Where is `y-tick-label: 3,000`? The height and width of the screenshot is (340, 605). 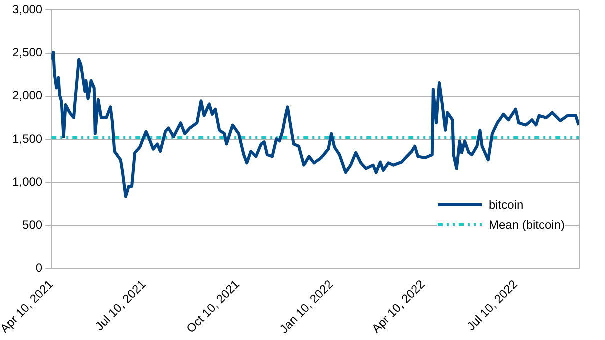 y-tick-label: 3,000 is located at coordinates (27, 9).